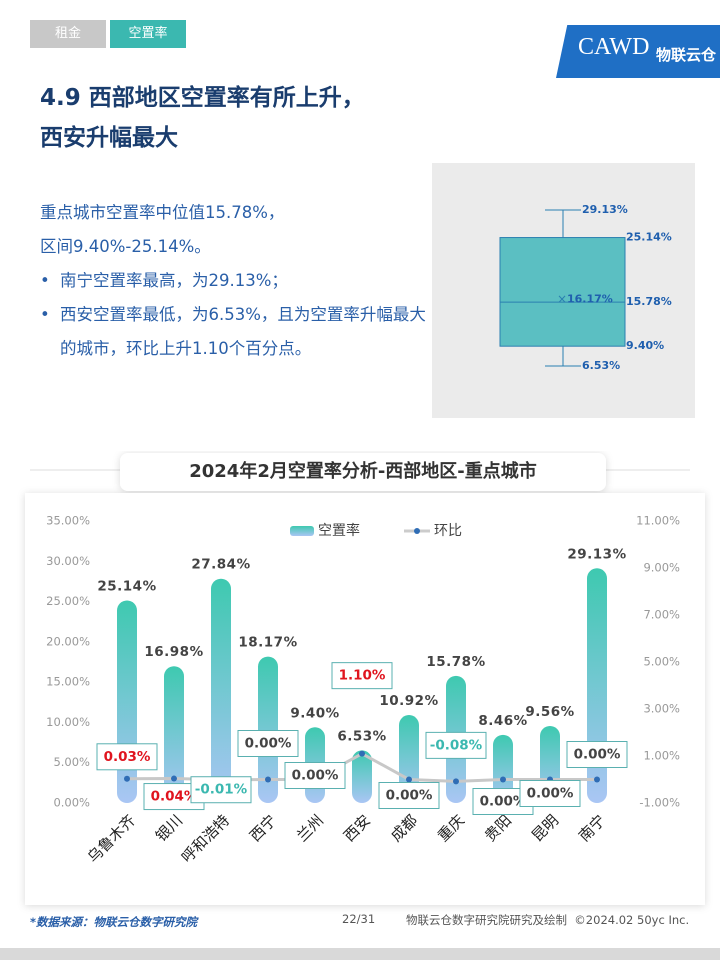  I want to click on y2-tick-label: 3.00%, so click(661, 709).